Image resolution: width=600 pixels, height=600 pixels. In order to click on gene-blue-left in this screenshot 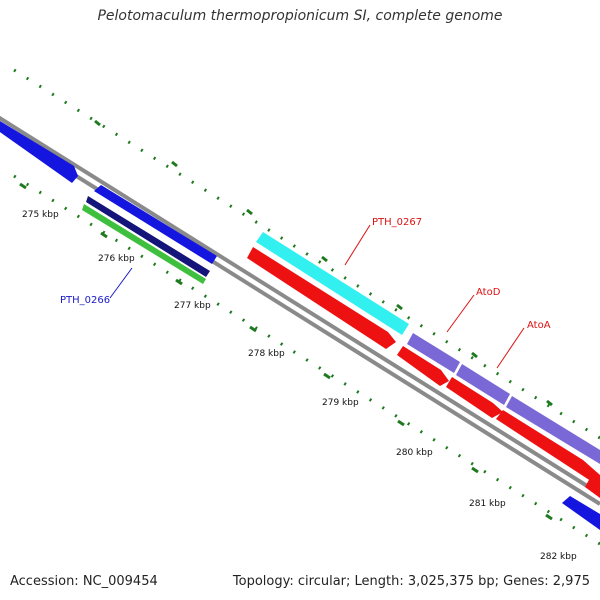, I will do `click(39, 150)`.